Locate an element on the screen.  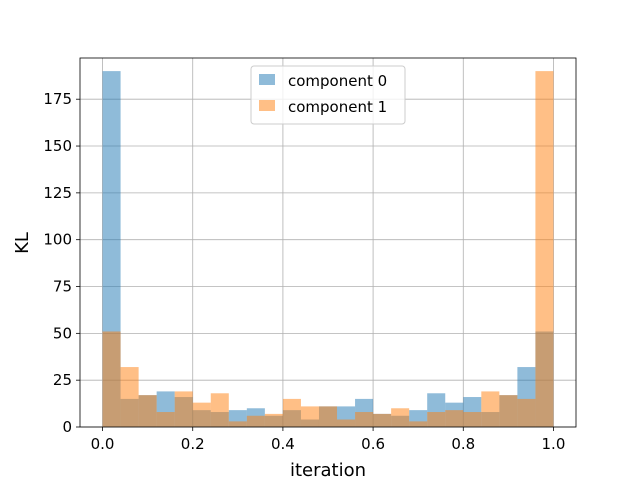
y-axis-title: KL is located at coordinates (22, 243).